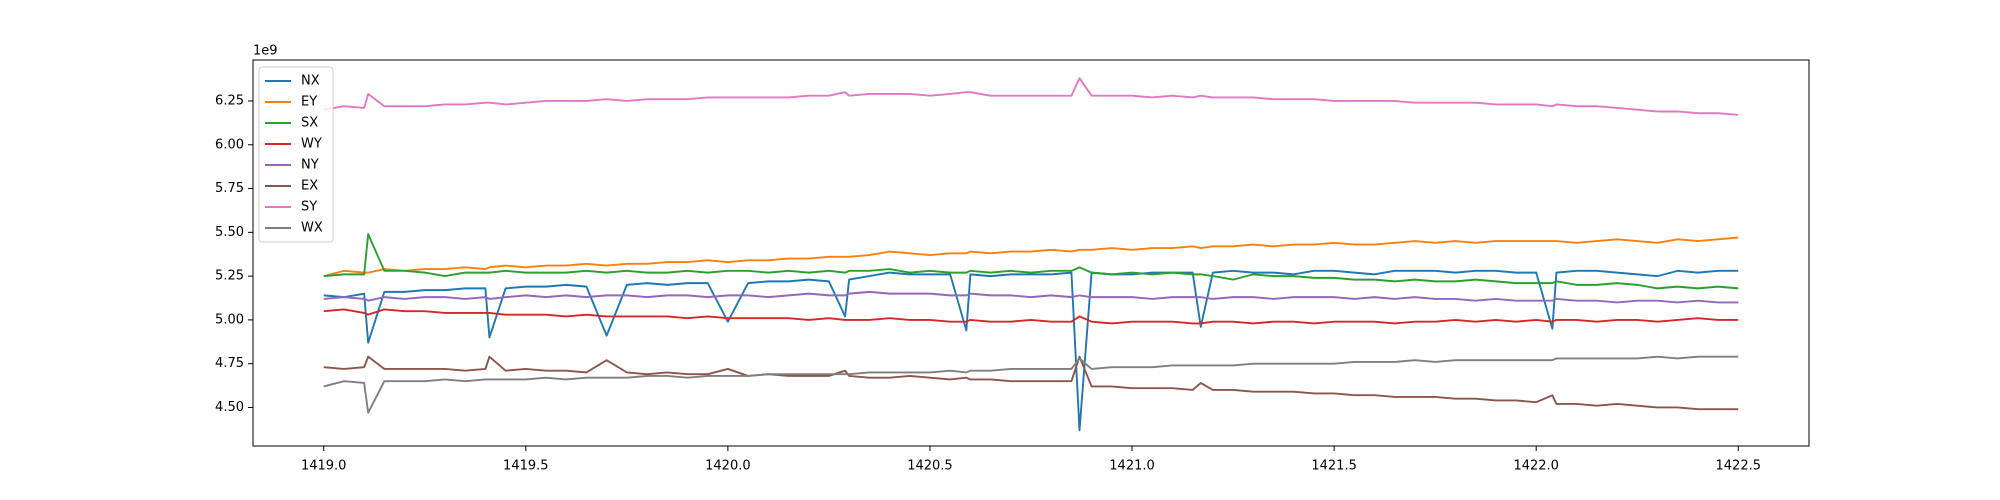  Describe the element at coordinates (229, 144) in the screenshot. I see `y-tick-label: 6.00` at that location.